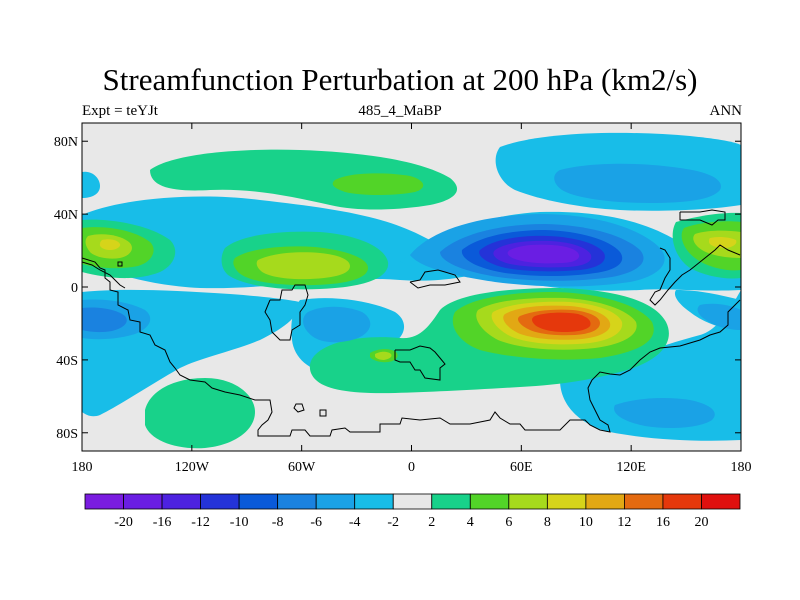 This screenshot has height=600, width=800. What do you see at coordinates (637, 183) in the screenshot?
I see `contour-arctic-blue` at bounding box center [637, 183].